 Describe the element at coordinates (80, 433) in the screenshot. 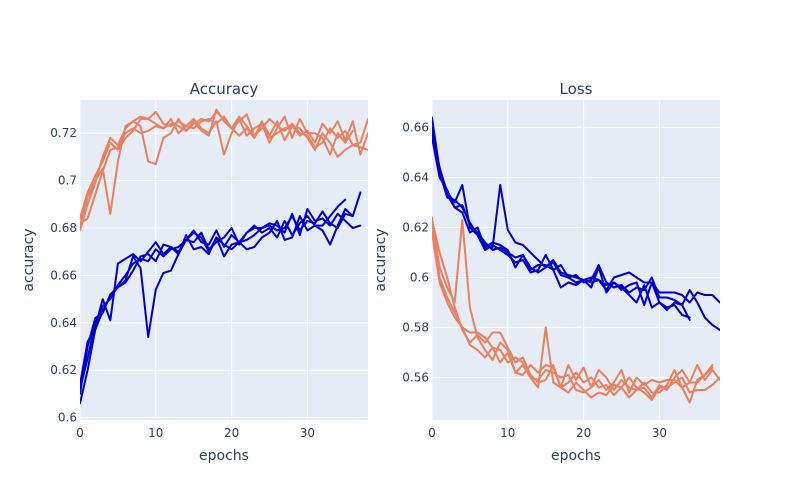

I see `accuracy-x-tick-label: 0` at that location.